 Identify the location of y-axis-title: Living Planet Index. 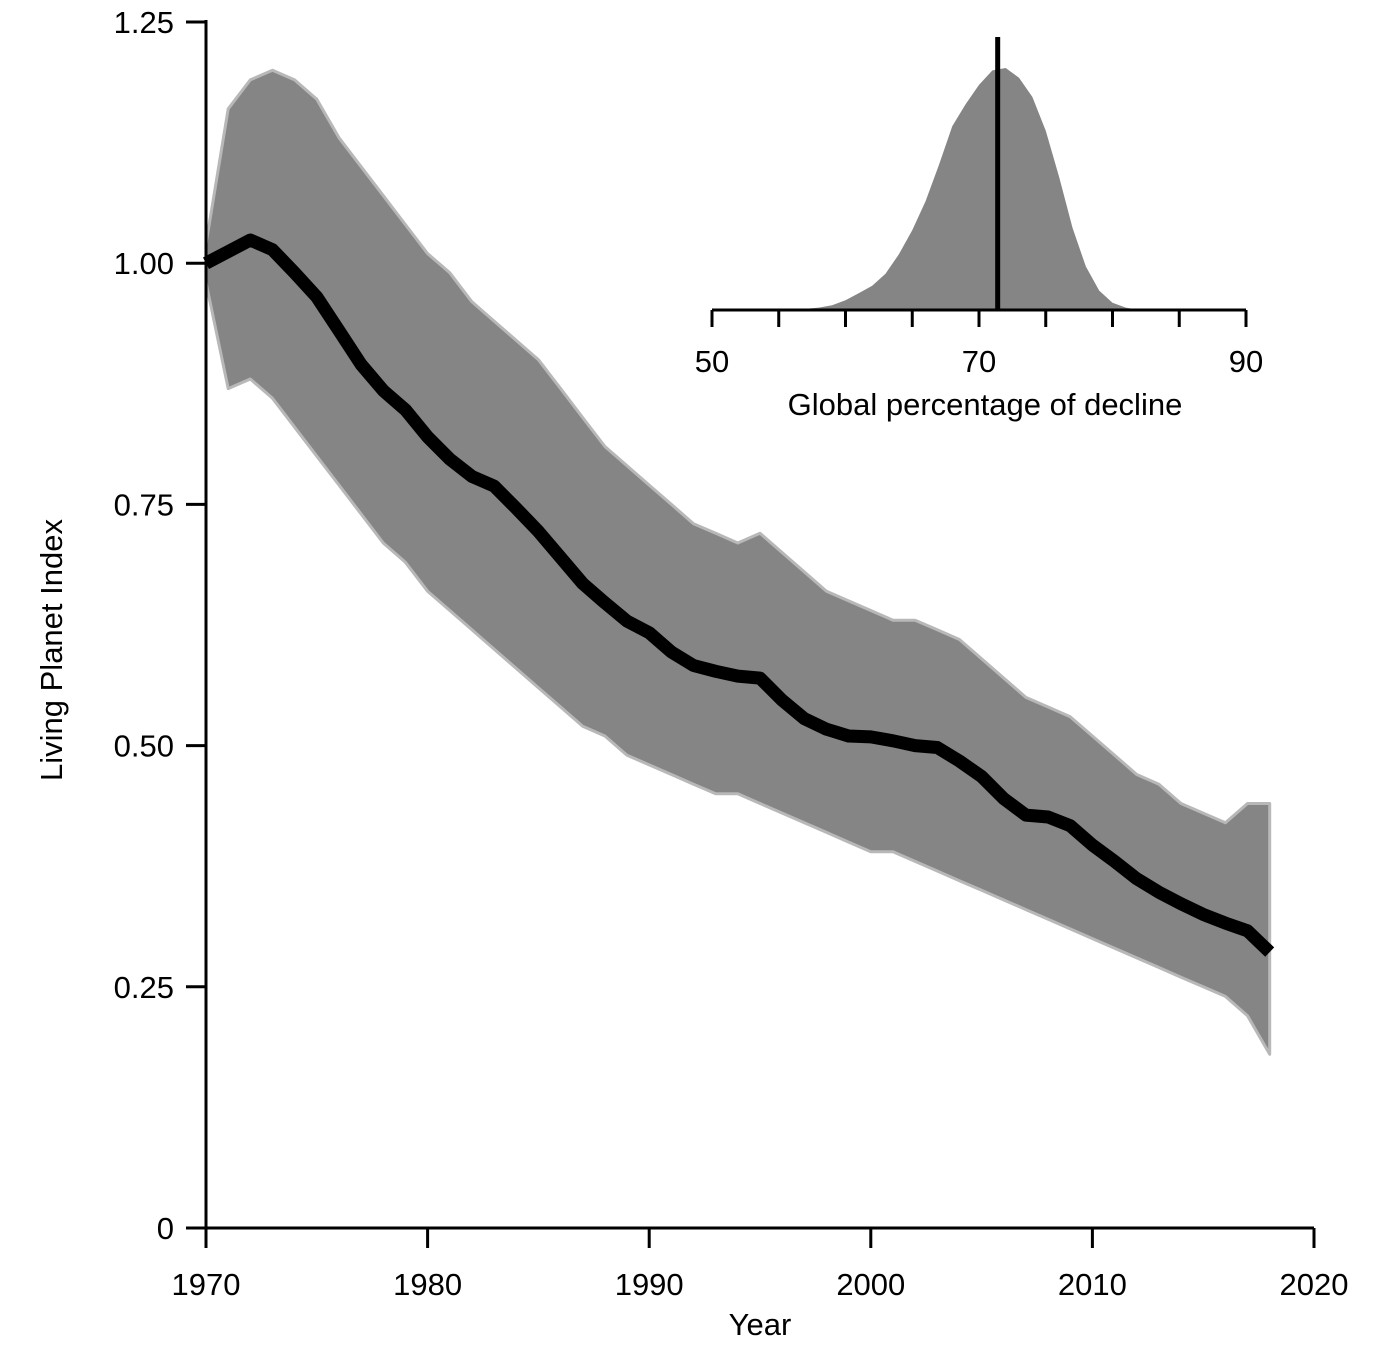
(51, 650).